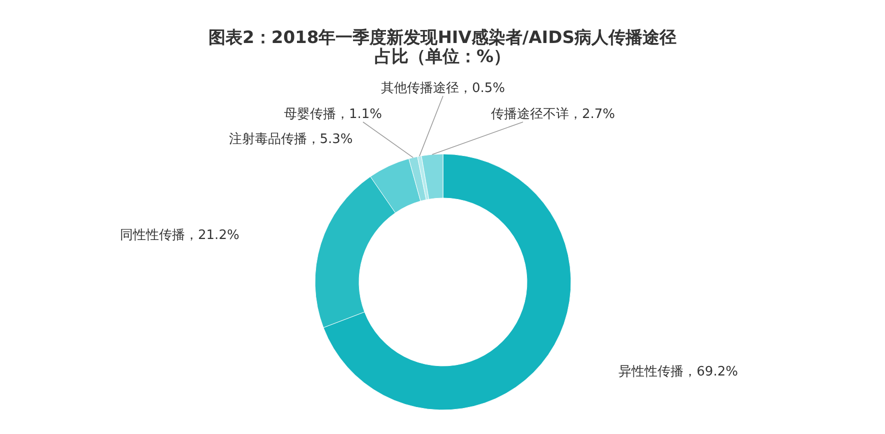  What do you see at coordinates (678, 372) in the screenshot?
I see `slice-label: 异性性传播，69.2%` at bounding box center [678, 372].